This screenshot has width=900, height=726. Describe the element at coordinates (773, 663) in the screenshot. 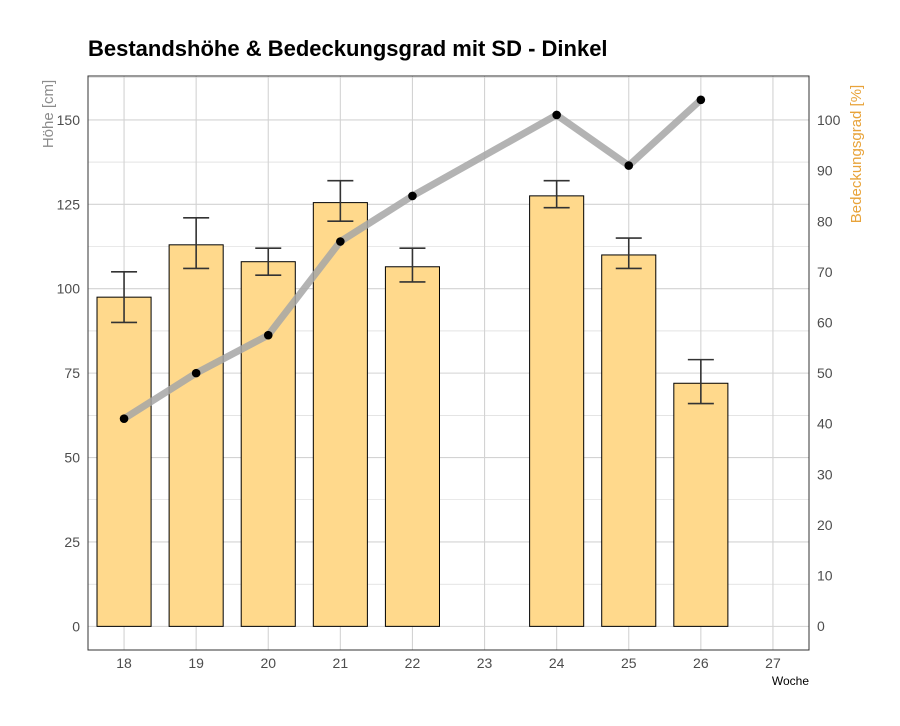

I see `x-tick-27: 27` at that location.